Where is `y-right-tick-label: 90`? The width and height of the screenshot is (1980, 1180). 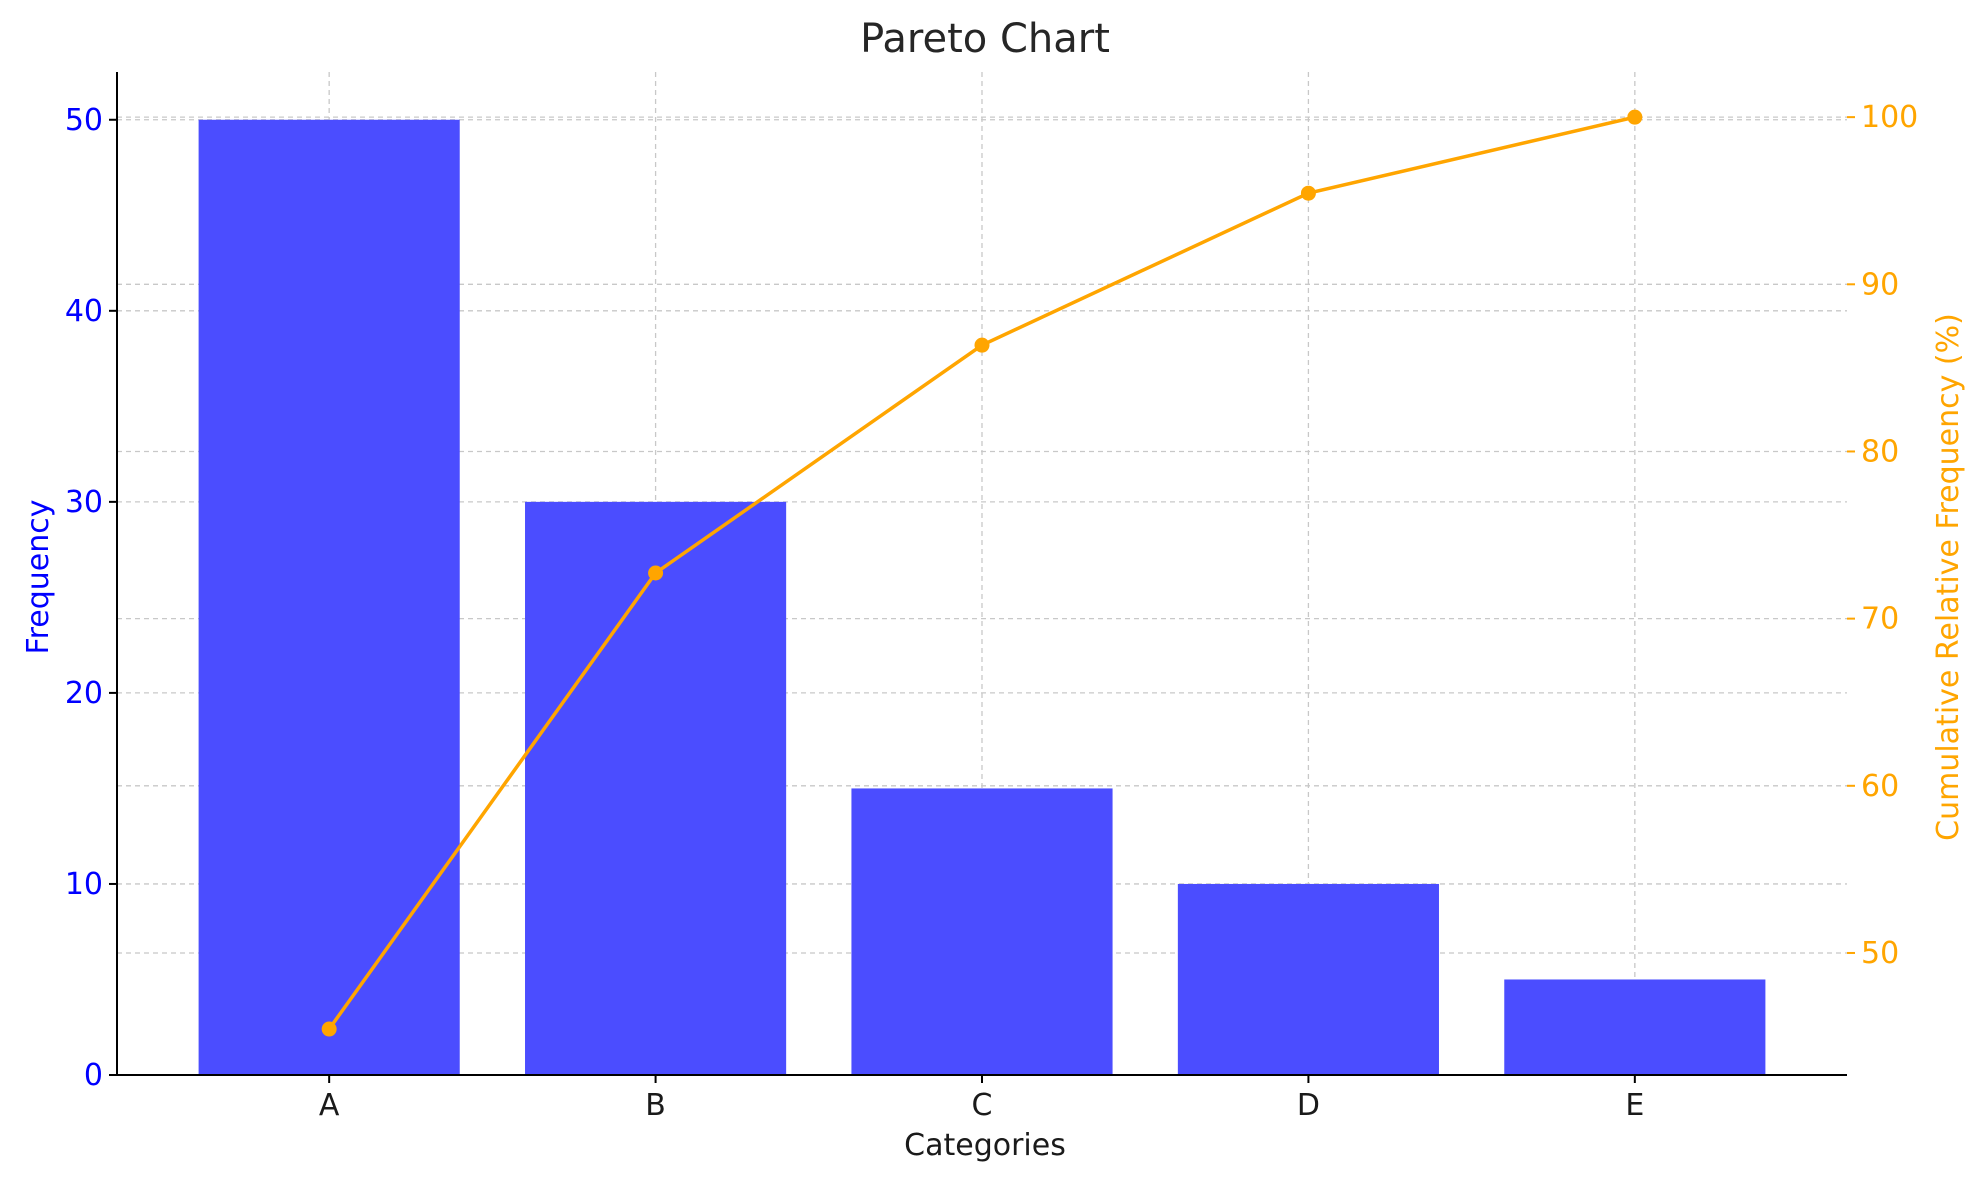
y-right-tick-label: 90 is located at coordinates (1880, 284).